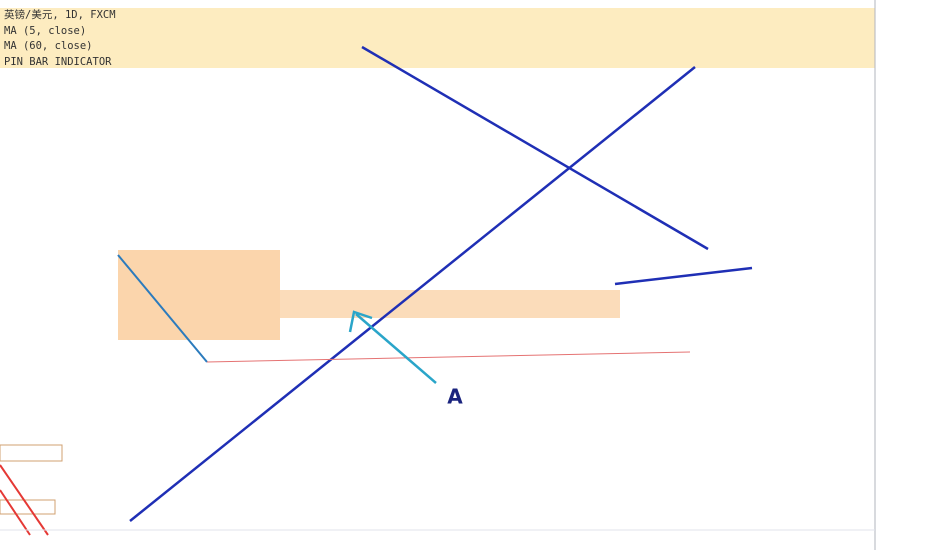  What do you see at coordinates (455, 397) in the screenshot?
I see `annotation: A` at bounding box center [455, 397].